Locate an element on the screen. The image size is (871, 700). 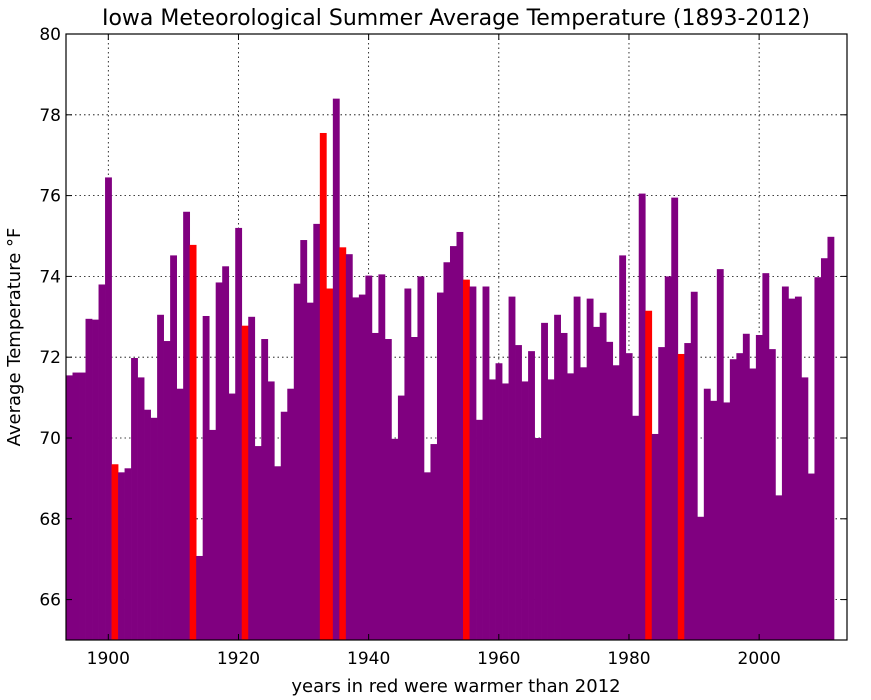
y-tick-label: 68 is located at coordinates (50, 520).